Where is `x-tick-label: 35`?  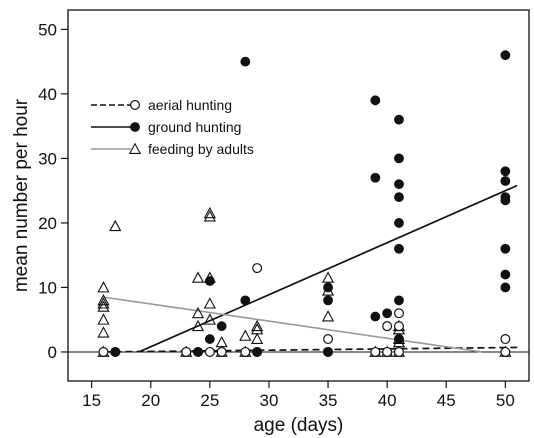 x-tick-label: 35 is located at coordinates (328, 400).